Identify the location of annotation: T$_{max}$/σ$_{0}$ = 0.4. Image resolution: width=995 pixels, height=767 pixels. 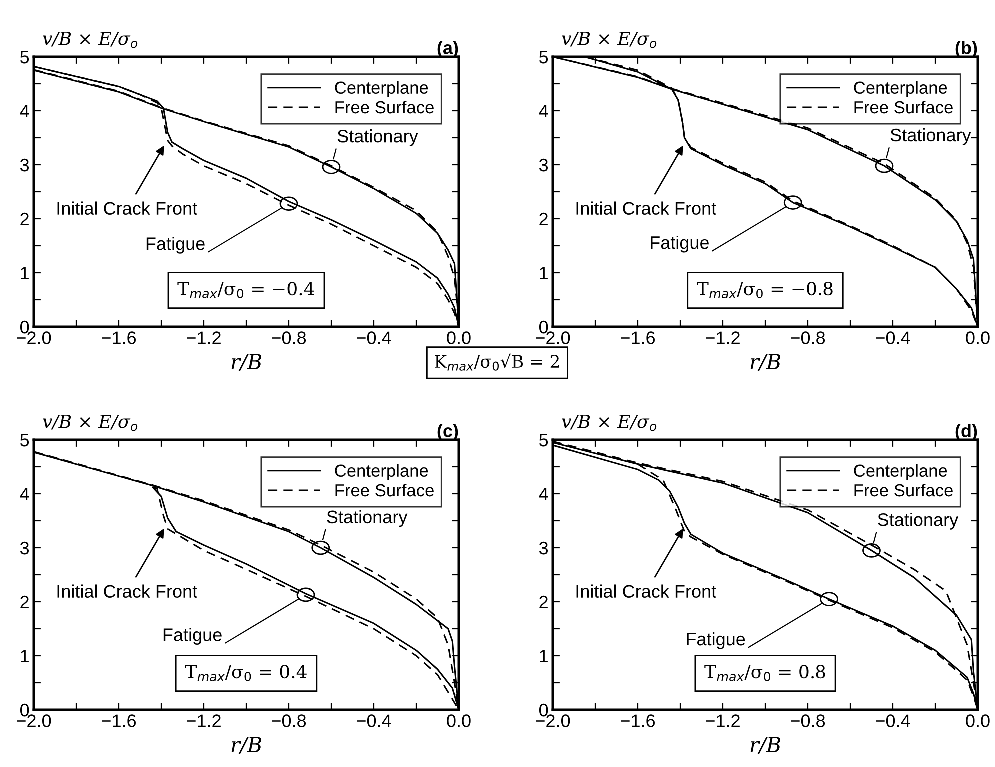
(246, 673).